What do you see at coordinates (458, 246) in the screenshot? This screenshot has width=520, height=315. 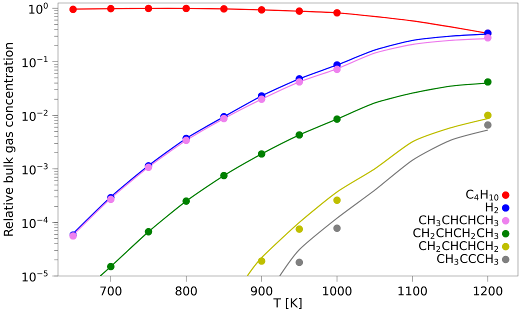 I see `legend-label: CH$_{2}$CHCHCH$_{2}$` at bounding box center [458, 246].